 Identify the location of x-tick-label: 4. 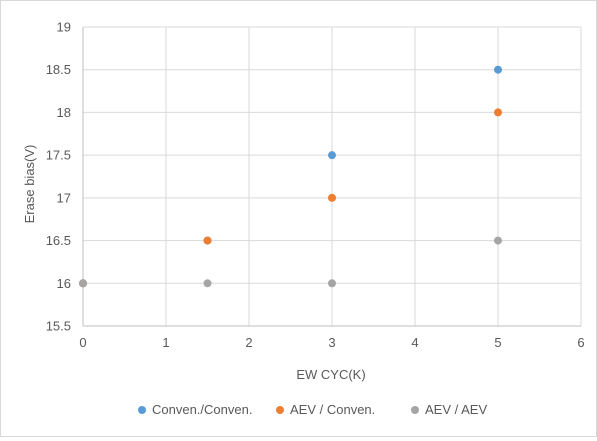
(414, 342).